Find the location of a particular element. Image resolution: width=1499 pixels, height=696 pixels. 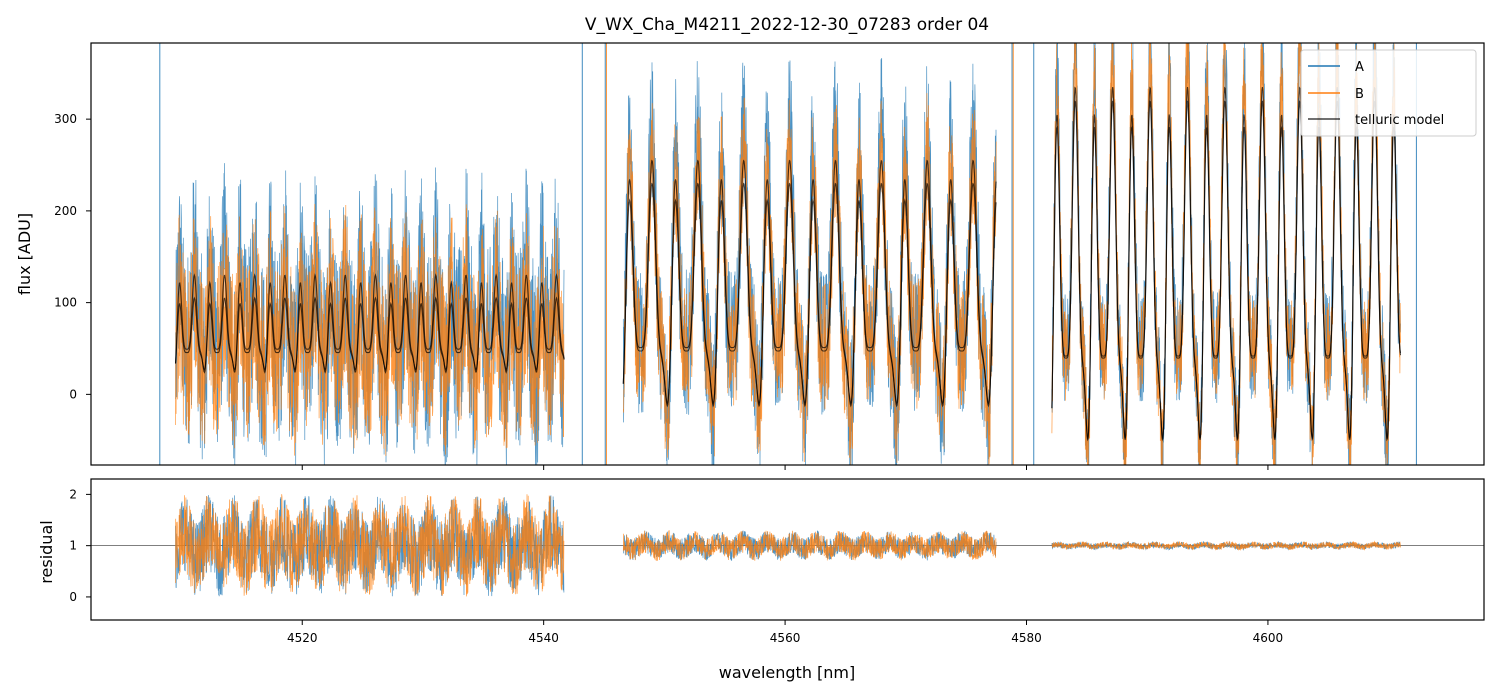

x-tick-label: 4580 is located at coordinates (1026, 638).